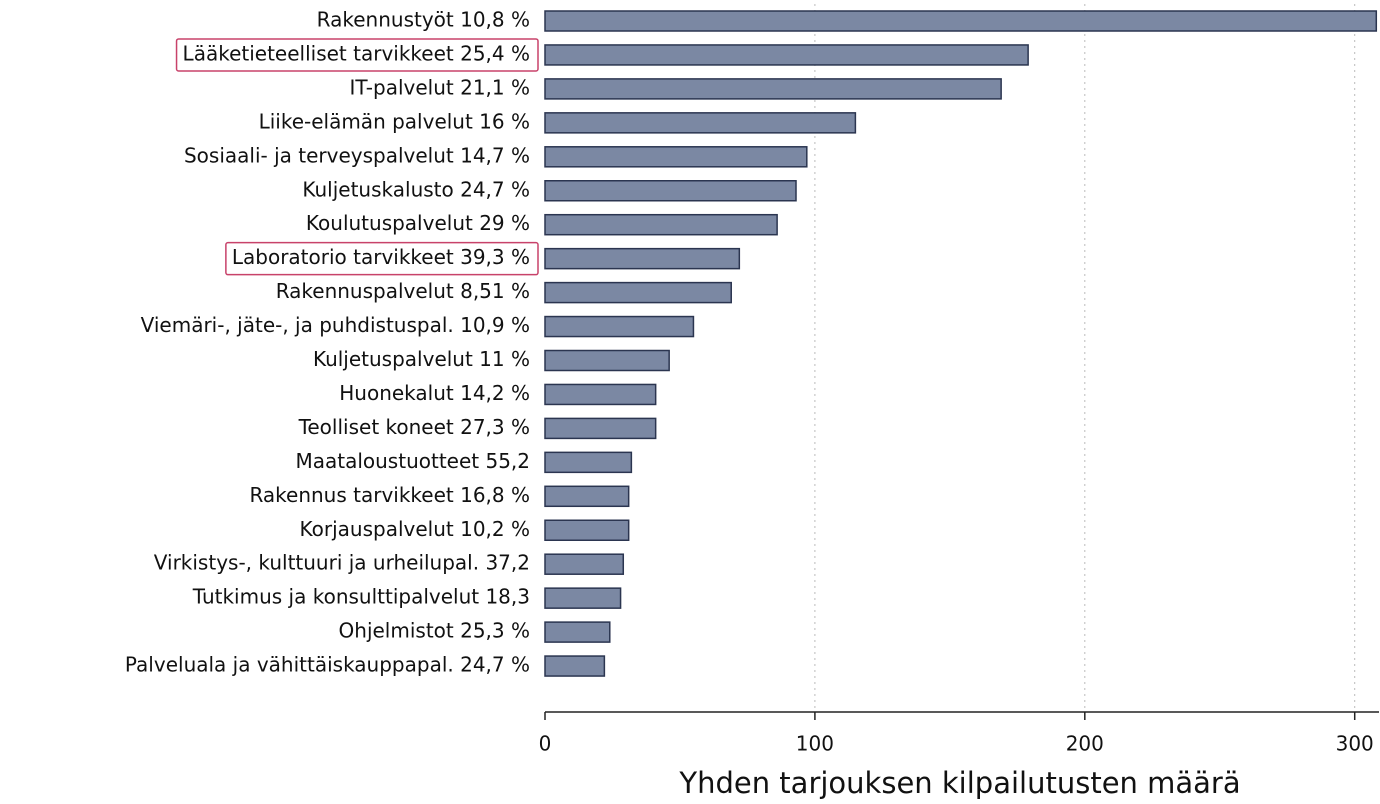 Image resolution: width=1380 pixels, height=804 pixels. Describe the element at coordinates (394, 121) in the screenshot. I see `y-tick-label: Liike-elämän palvelut 16 %` at that location.